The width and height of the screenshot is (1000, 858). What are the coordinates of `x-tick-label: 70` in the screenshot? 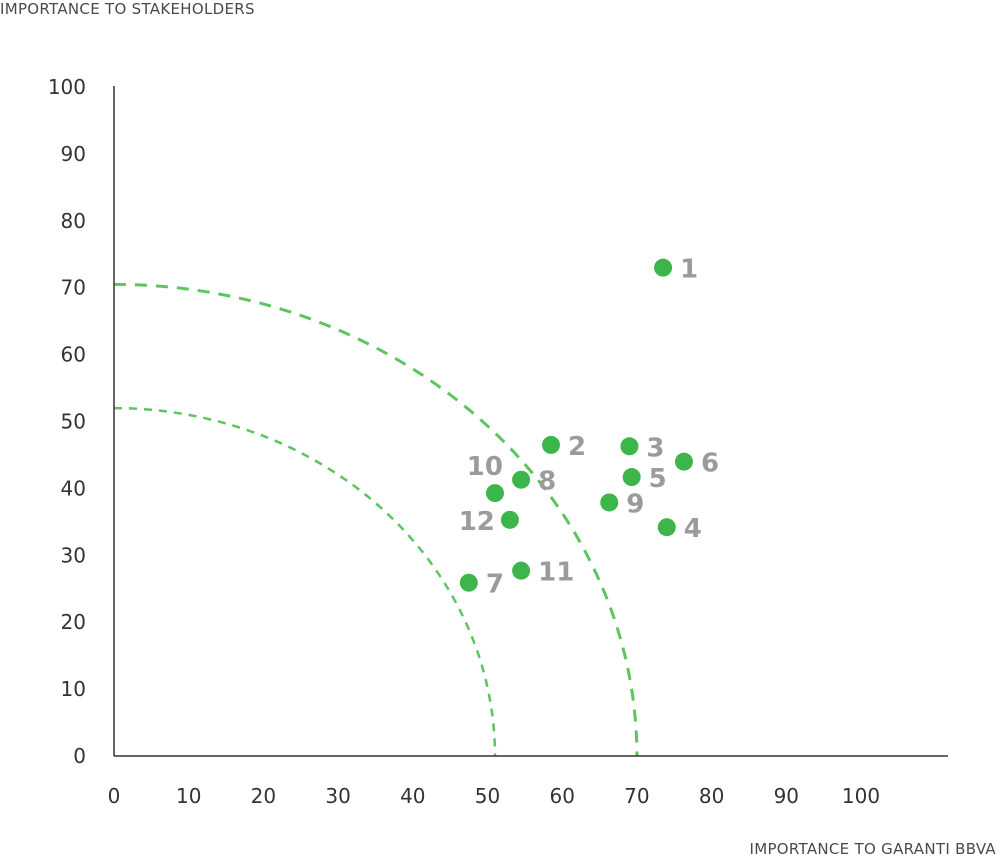 It's located at (636, 796).